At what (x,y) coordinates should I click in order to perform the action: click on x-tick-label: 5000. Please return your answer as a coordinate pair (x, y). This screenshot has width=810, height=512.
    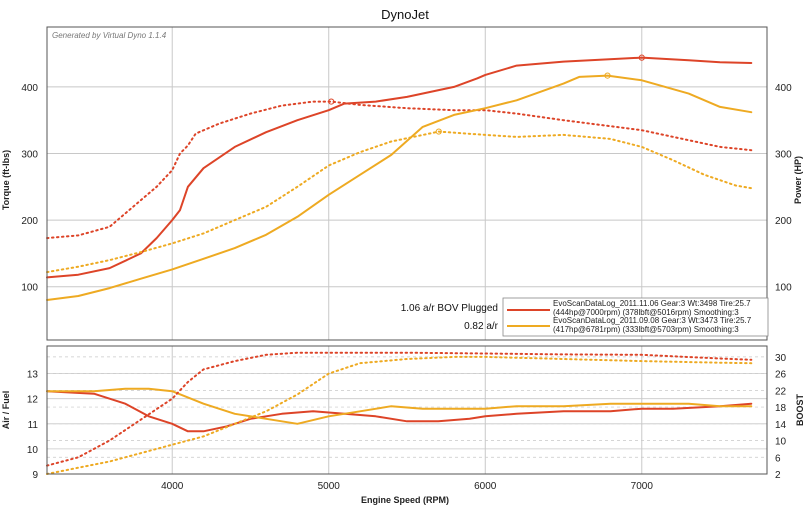
    Looking at the image, I should click on (329, 486).